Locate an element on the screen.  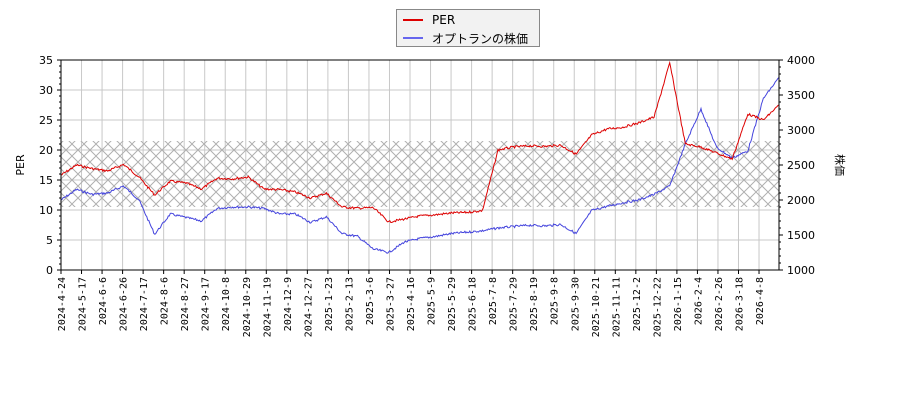
legend-label-price: オプトランの株価 is located at coordinates (480, 38).